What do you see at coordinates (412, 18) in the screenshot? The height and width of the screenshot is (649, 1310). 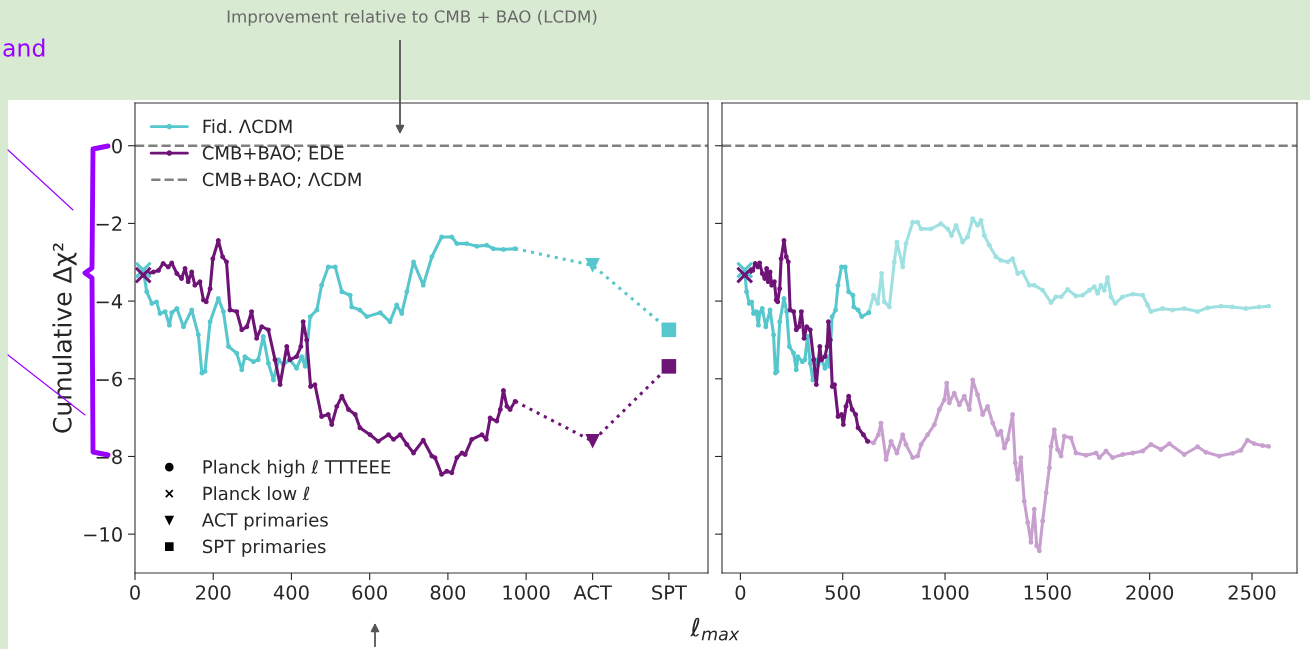 I see `text: Improvement relative to CMB + BAO (LCDM)` at bounding box center [412, 18].